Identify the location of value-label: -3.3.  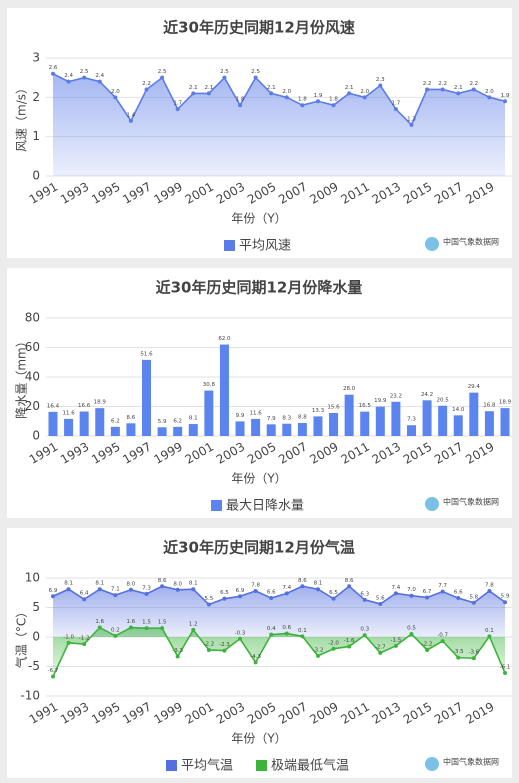
(177, 651).